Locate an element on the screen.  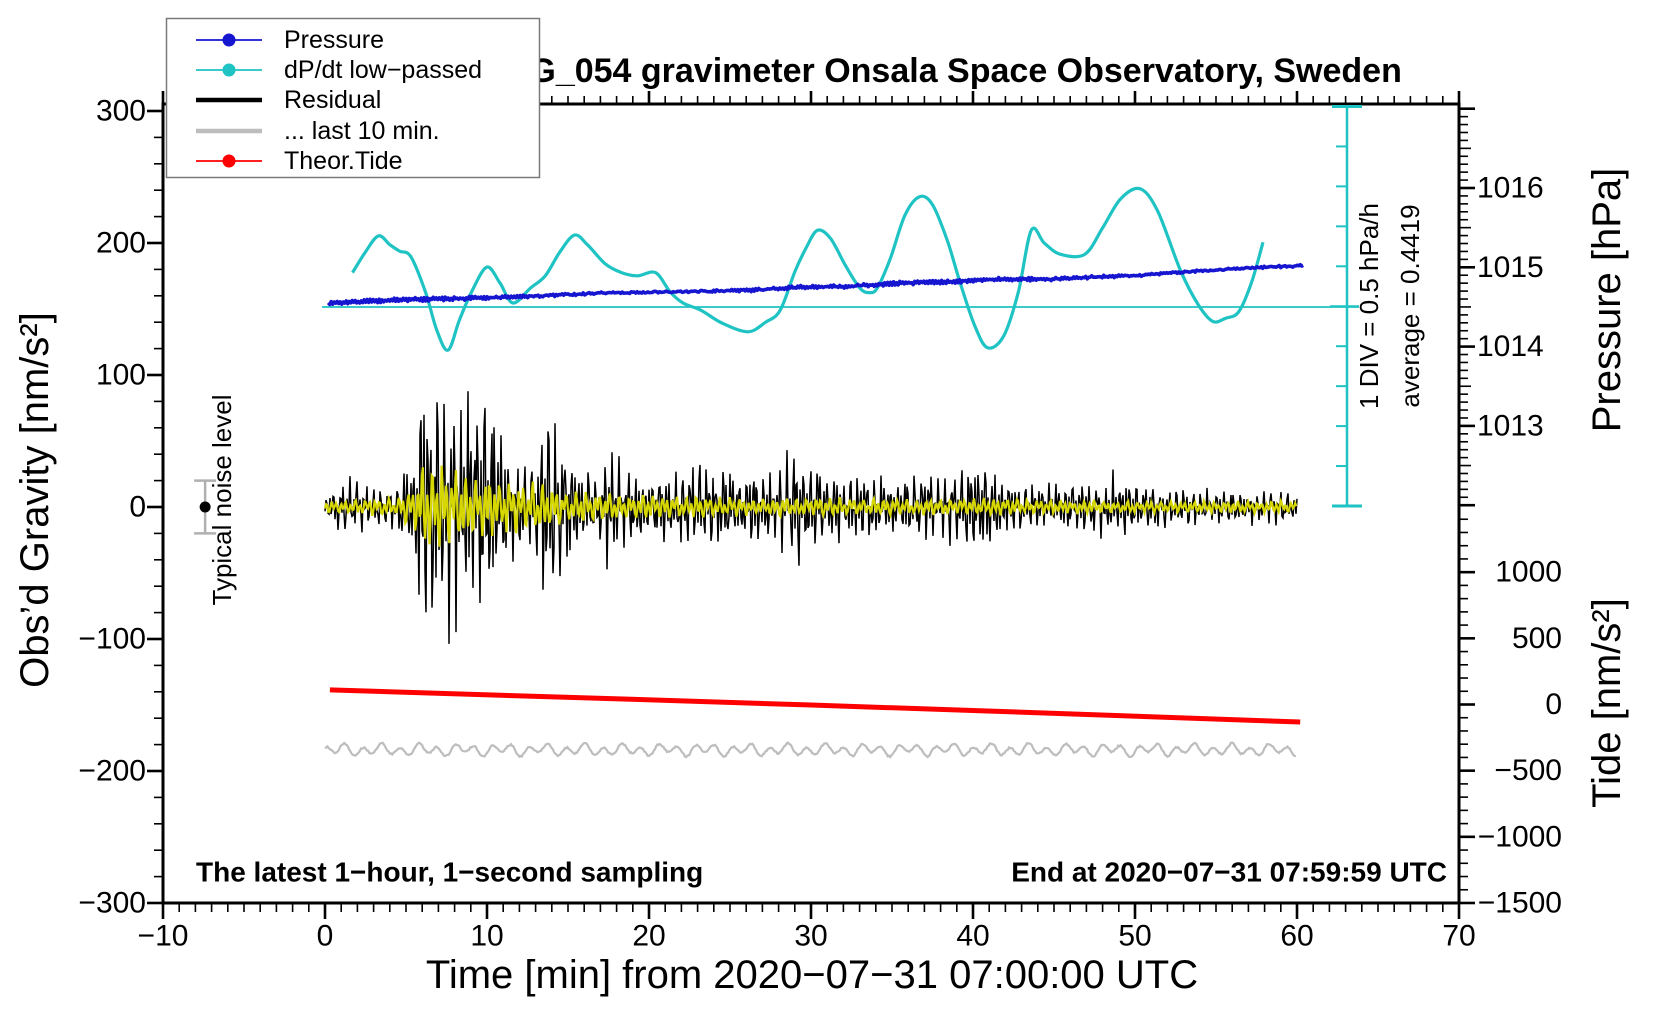
y-left-axis-title: Obs’d Gravity [nm/s²] is located at coordinates (35, 500).